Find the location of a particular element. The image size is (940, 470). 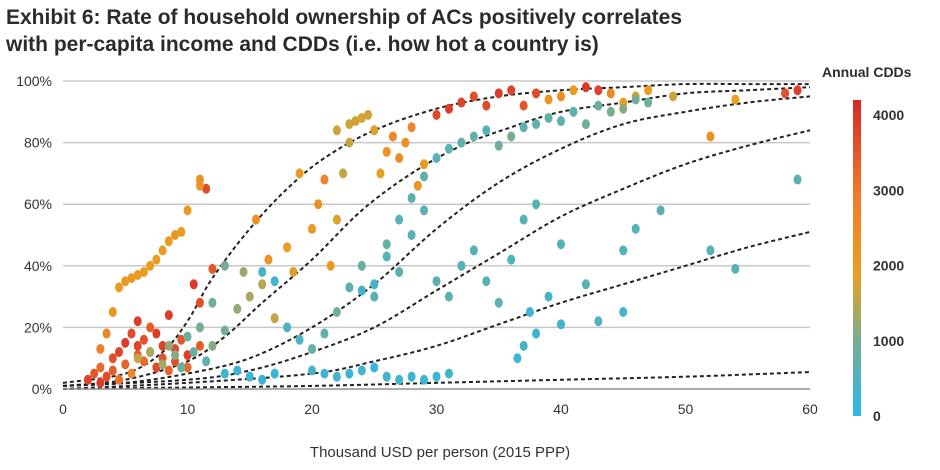

legend-tick-label: 1000 is located at coordinates (888, 341).